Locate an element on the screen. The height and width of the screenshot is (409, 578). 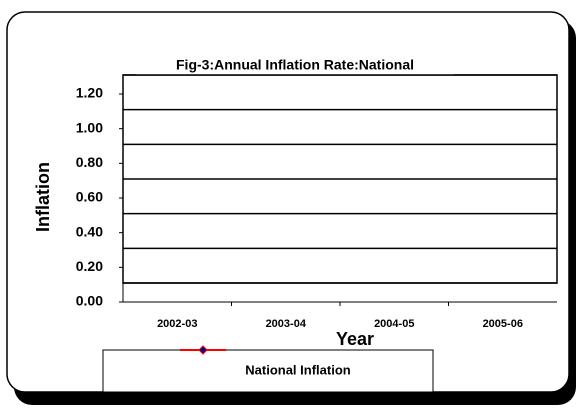
x-axis-title: Year is located at coordinates (355, 339).